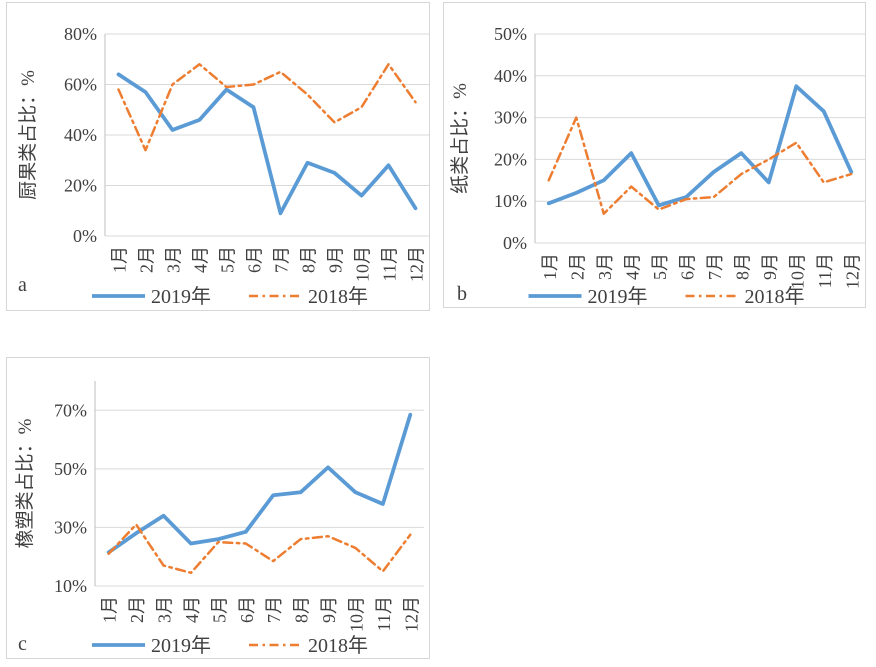 This screenshot has width=876, height=667. I want to click on y-axis-title: 纸类占比：%, so click(460, 138).